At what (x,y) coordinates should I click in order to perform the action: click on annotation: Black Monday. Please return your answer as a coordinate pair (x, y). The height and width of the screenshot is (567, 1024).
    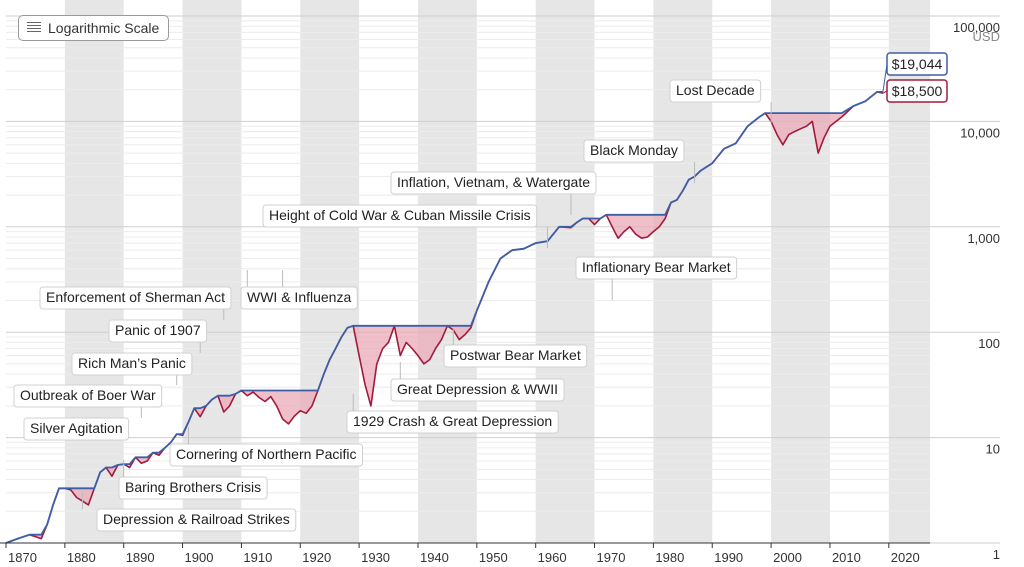
    Looking at the image, I should click on (639, 161).